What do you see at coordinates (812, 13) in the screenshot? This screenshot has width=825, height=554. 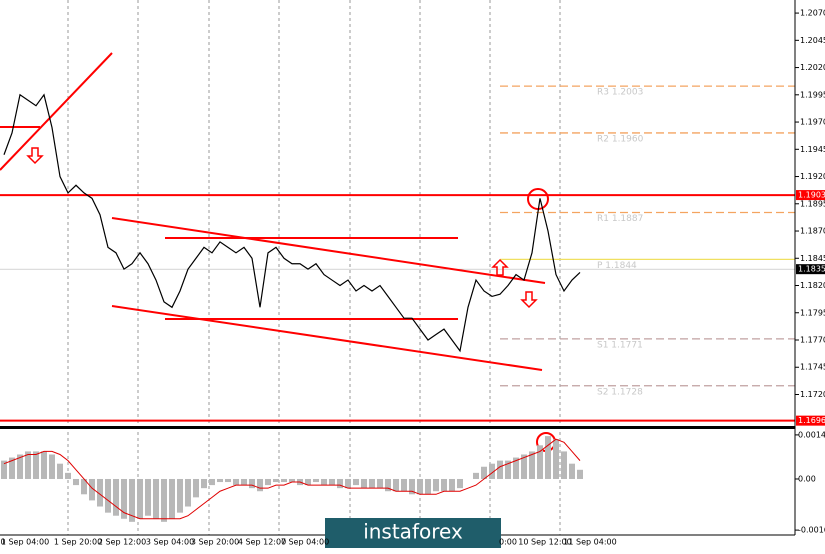 I see `y-tick-label: 1.2070` at bounding box center [812, 13].